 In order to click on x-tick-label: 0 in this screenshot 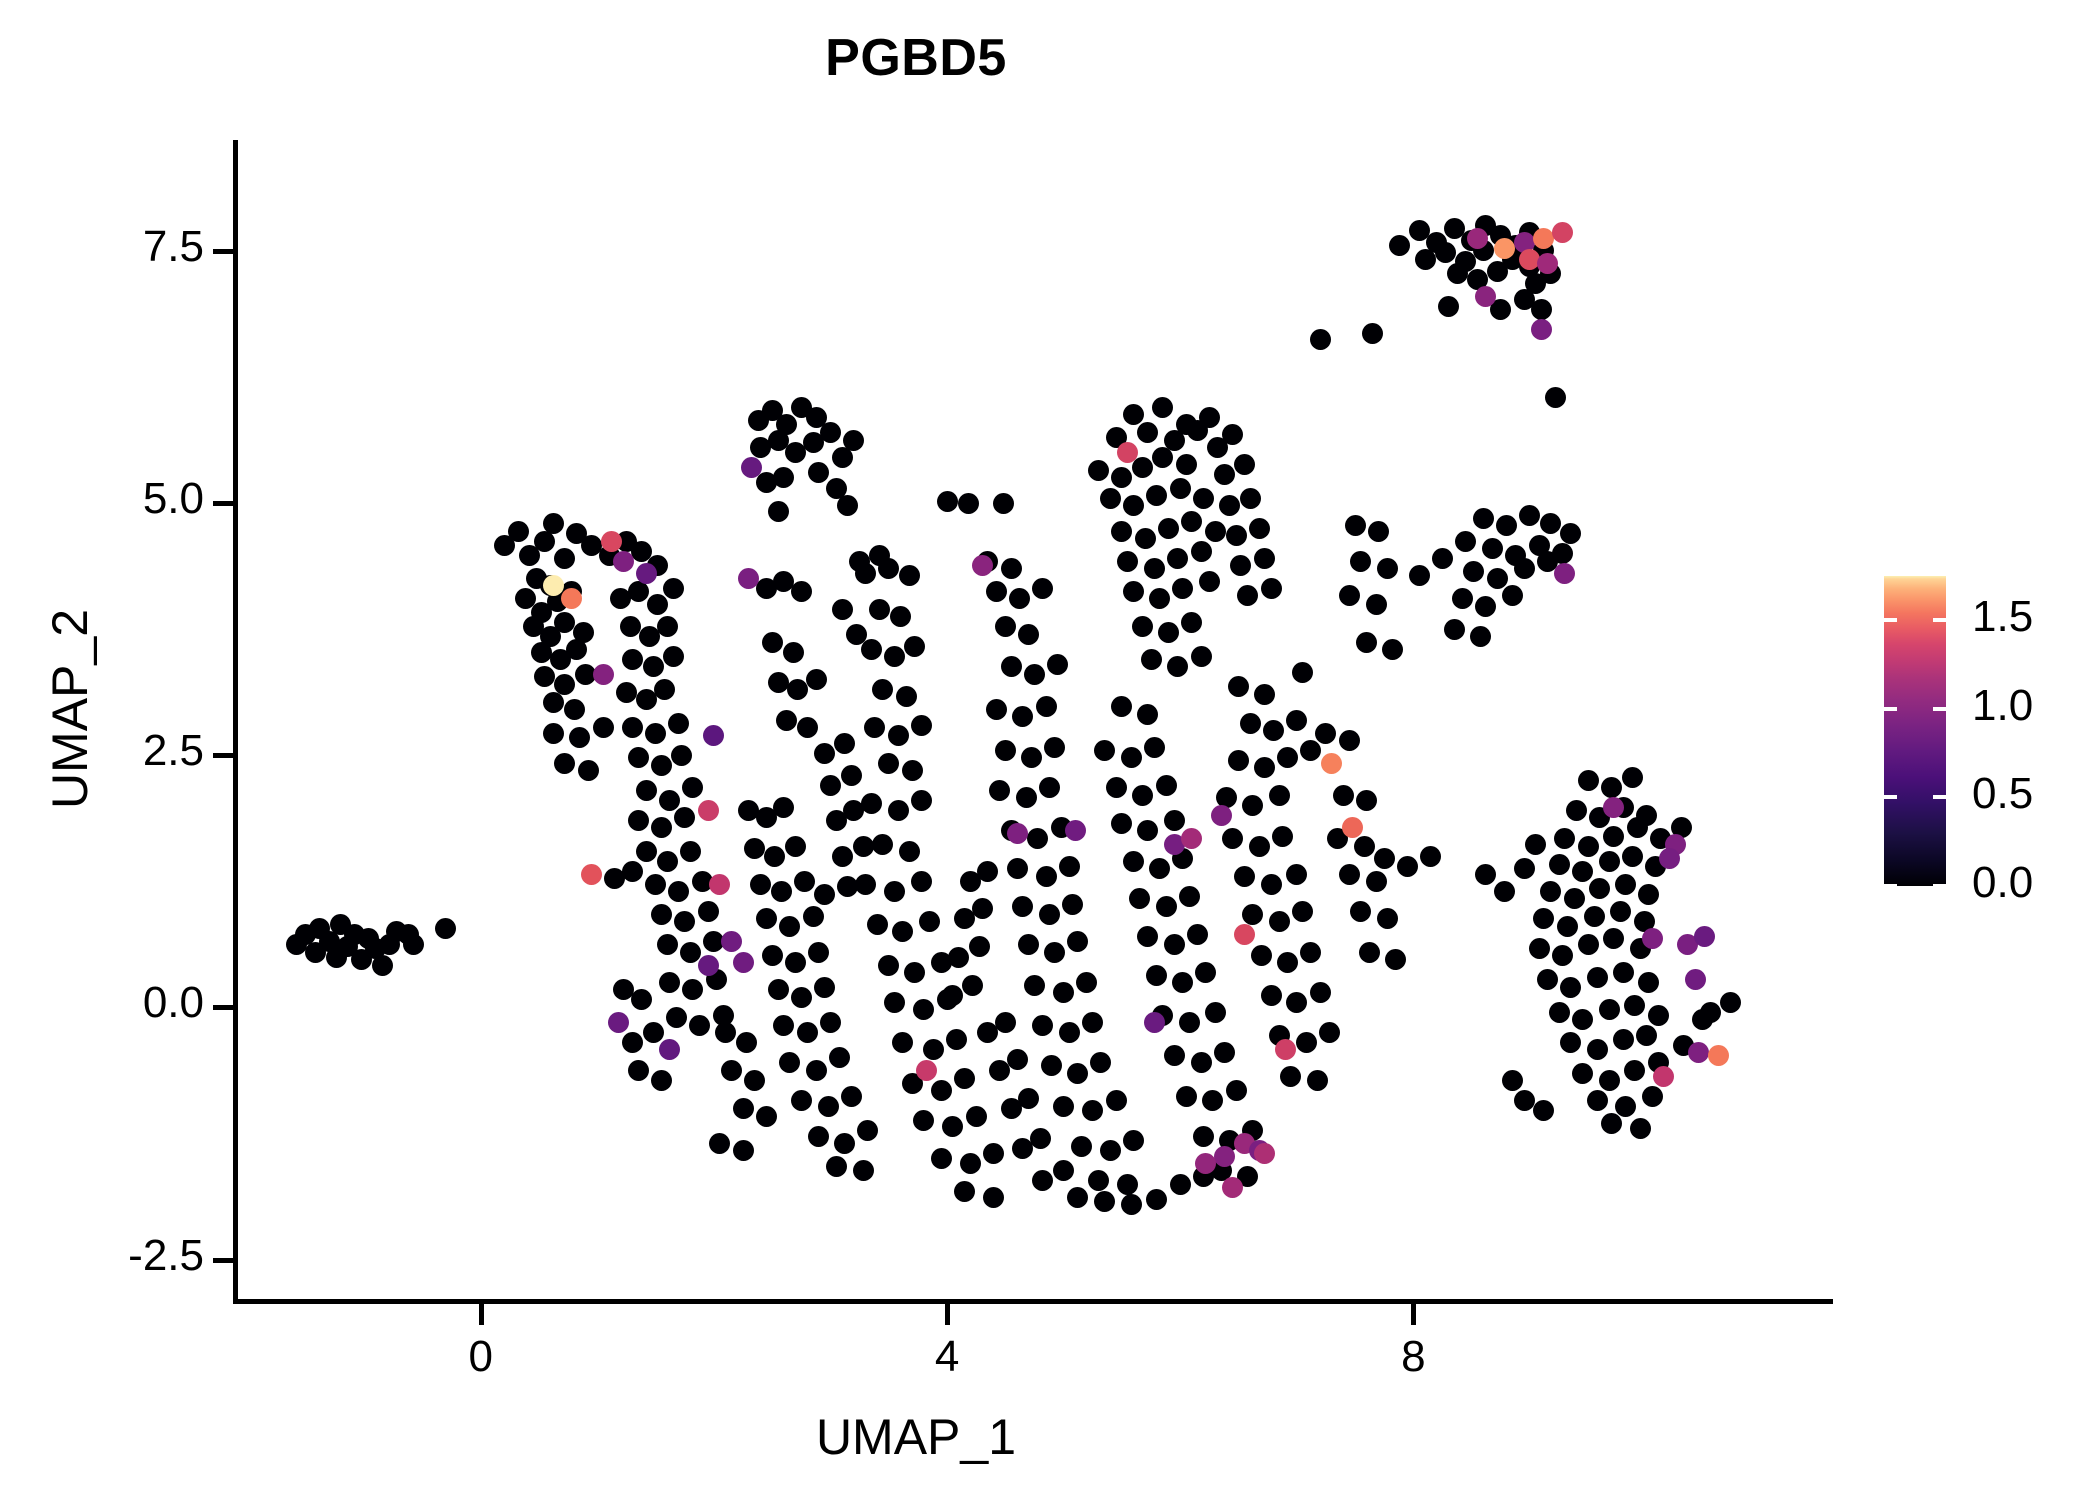, I will do `click(481, 1356)`.